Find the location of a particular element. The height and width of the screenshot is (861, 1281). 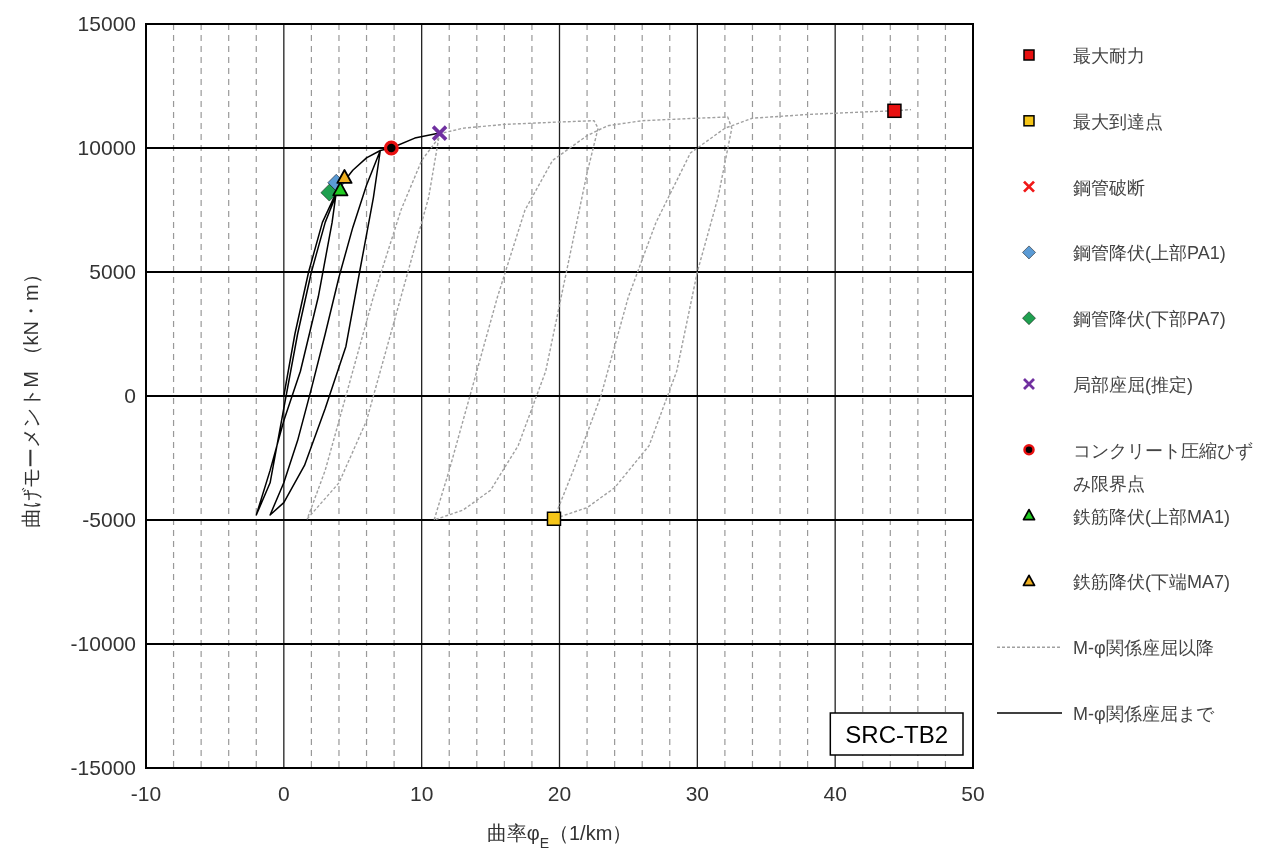

y-tick-label: 0 is located at coordinates (130, 395).